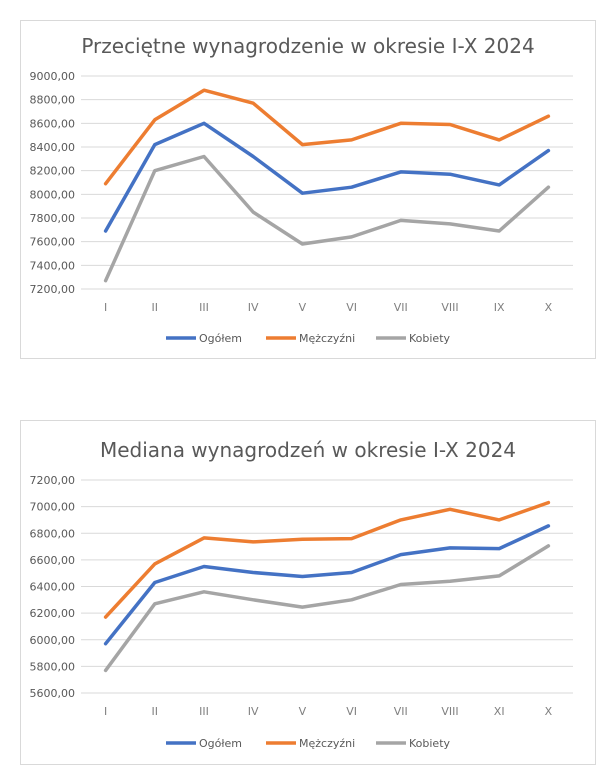 This screenshot has height=777, width=616. Describe the element at coordinates (53, 76) in the screenshot. I see `y-tick-label: 9000,00` at that location.